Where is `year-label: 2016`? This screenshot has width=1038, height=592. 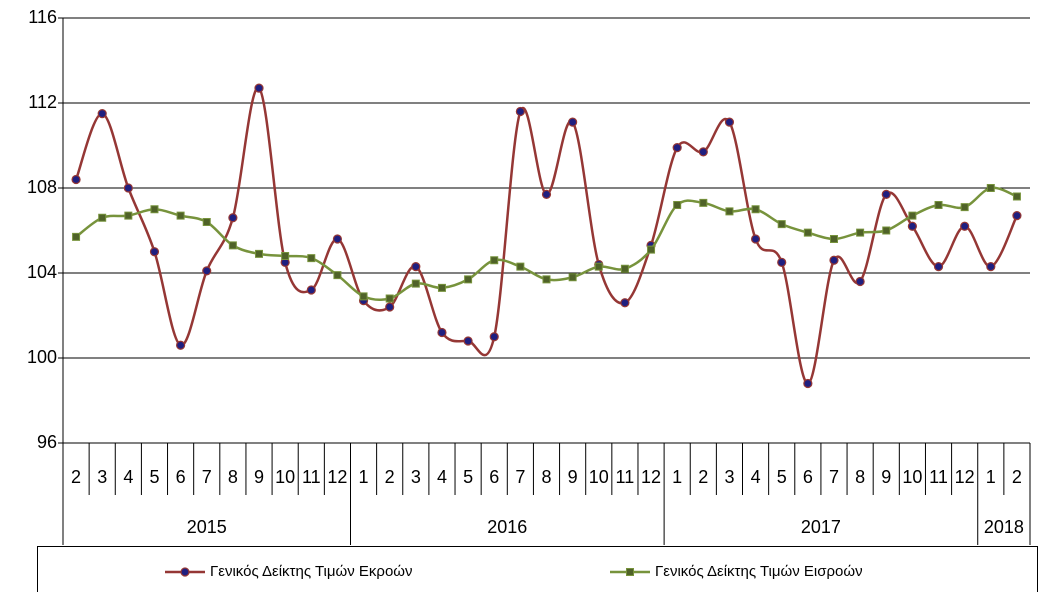
year-label: 2016 is located at coordinates (507, 527).